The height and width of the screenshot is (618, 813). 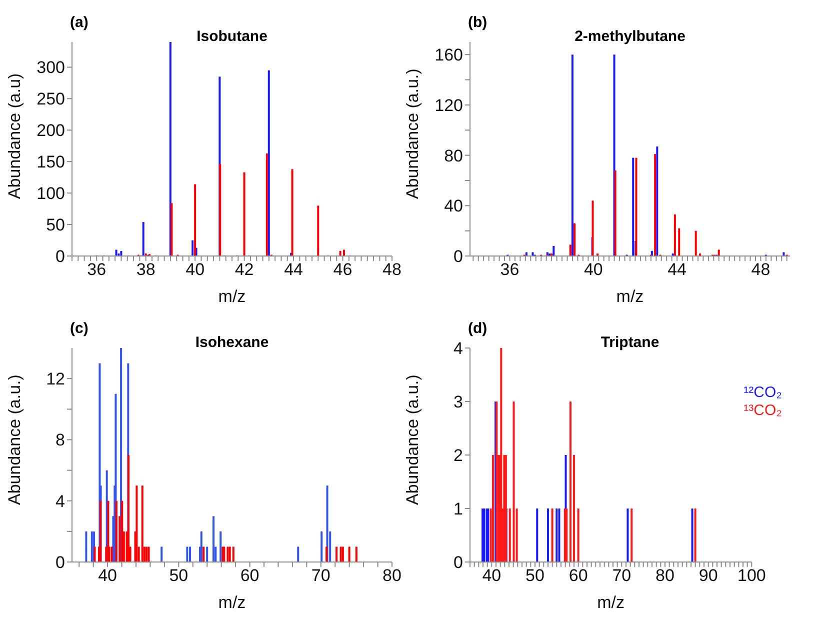 What do you see at coordinates (79, 328) in the screenshot?
I see `text: (c)` at bounding box center [79, 328].